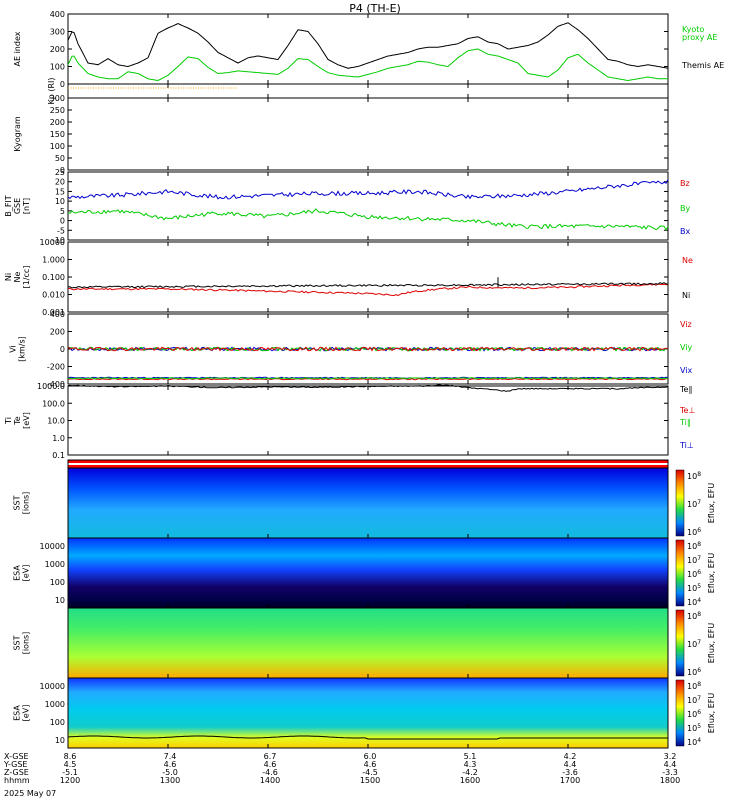  What do you see at coordinates (367, 737) in the screenshot?
I see `spacecraft-potential-line` at bounding box center [367, 737].